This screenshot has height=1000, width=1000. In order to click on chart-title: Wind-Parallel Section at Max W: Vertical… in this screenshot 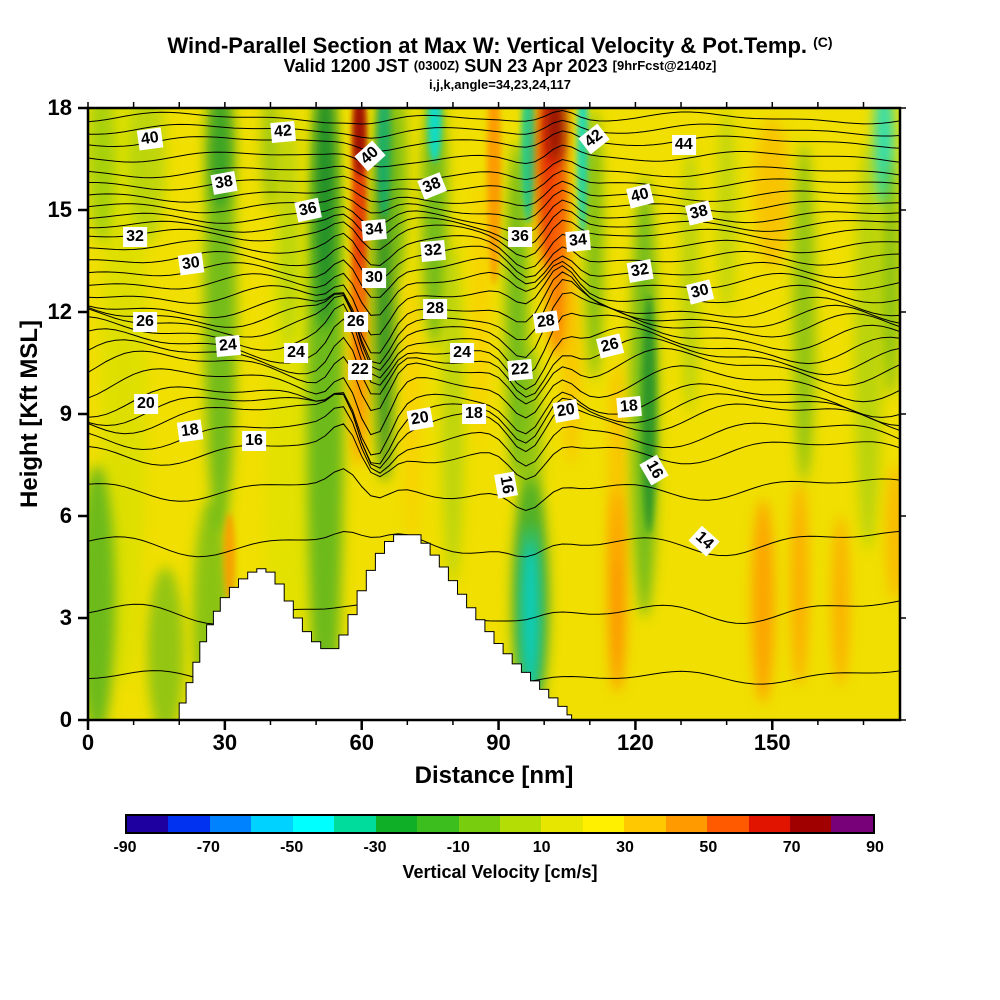, I will do `click(500, 46)`.